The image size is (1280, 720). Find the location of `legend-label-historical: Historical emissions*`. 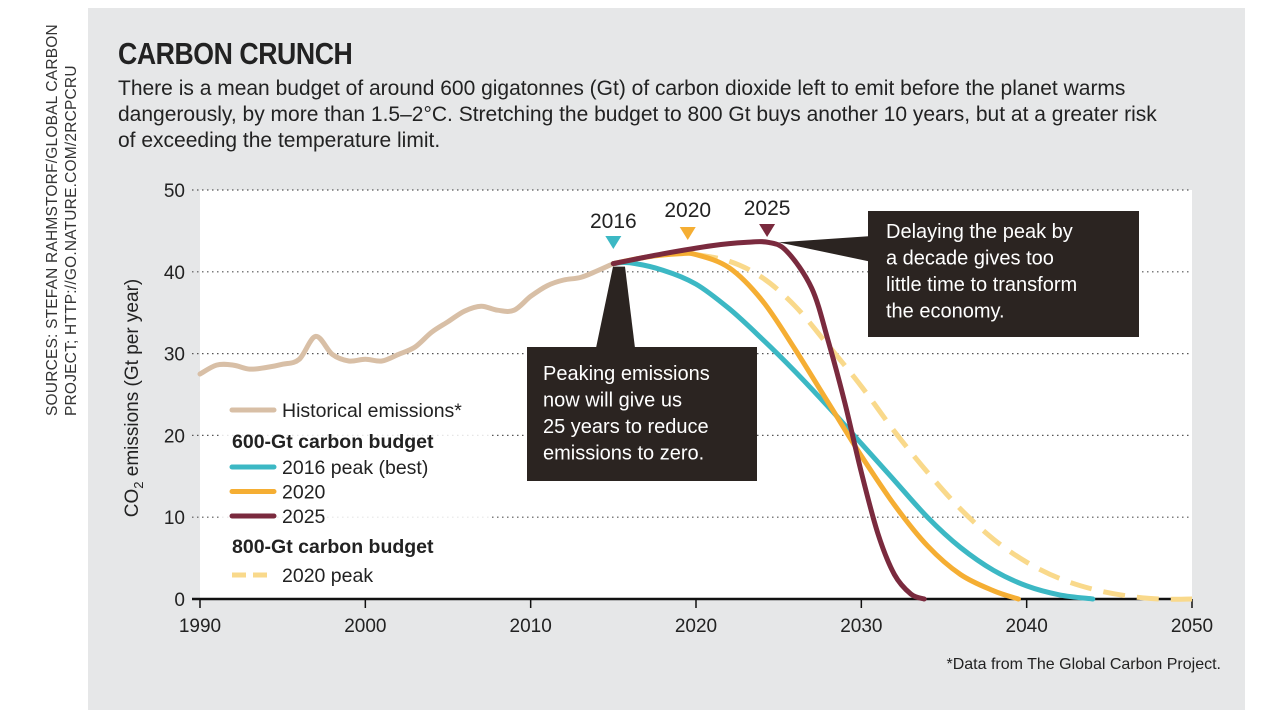

legend-label-historical: Historical emissions* is located at coordinates (372, 411).